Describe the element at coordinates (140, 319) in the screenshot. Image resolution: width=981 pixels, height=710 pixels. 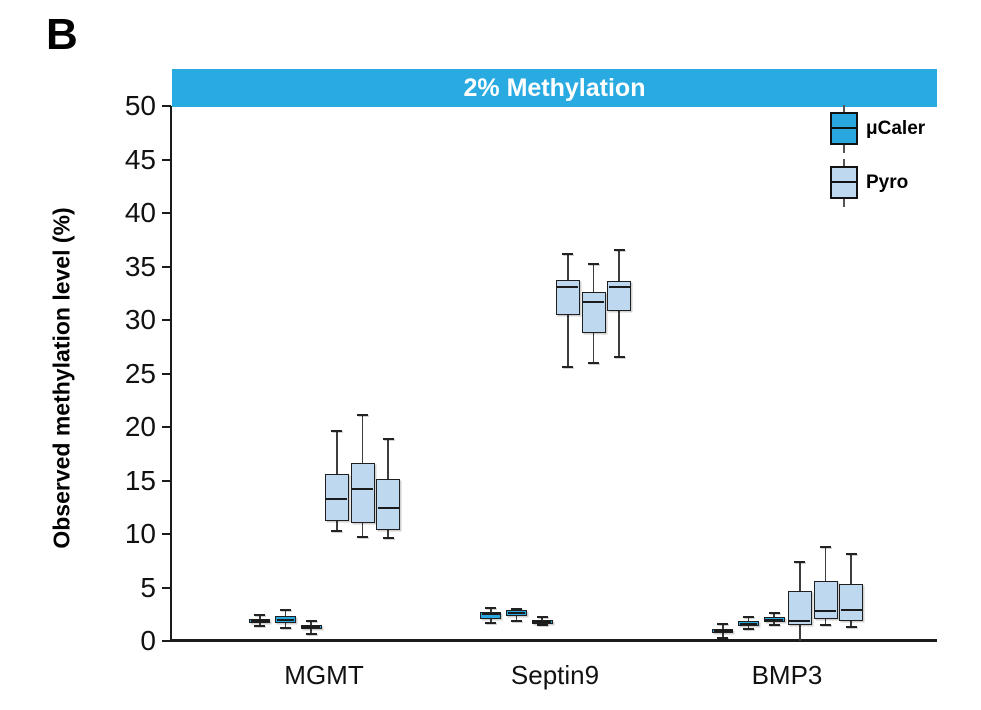
I see `y-tick-label: 30` at that location.